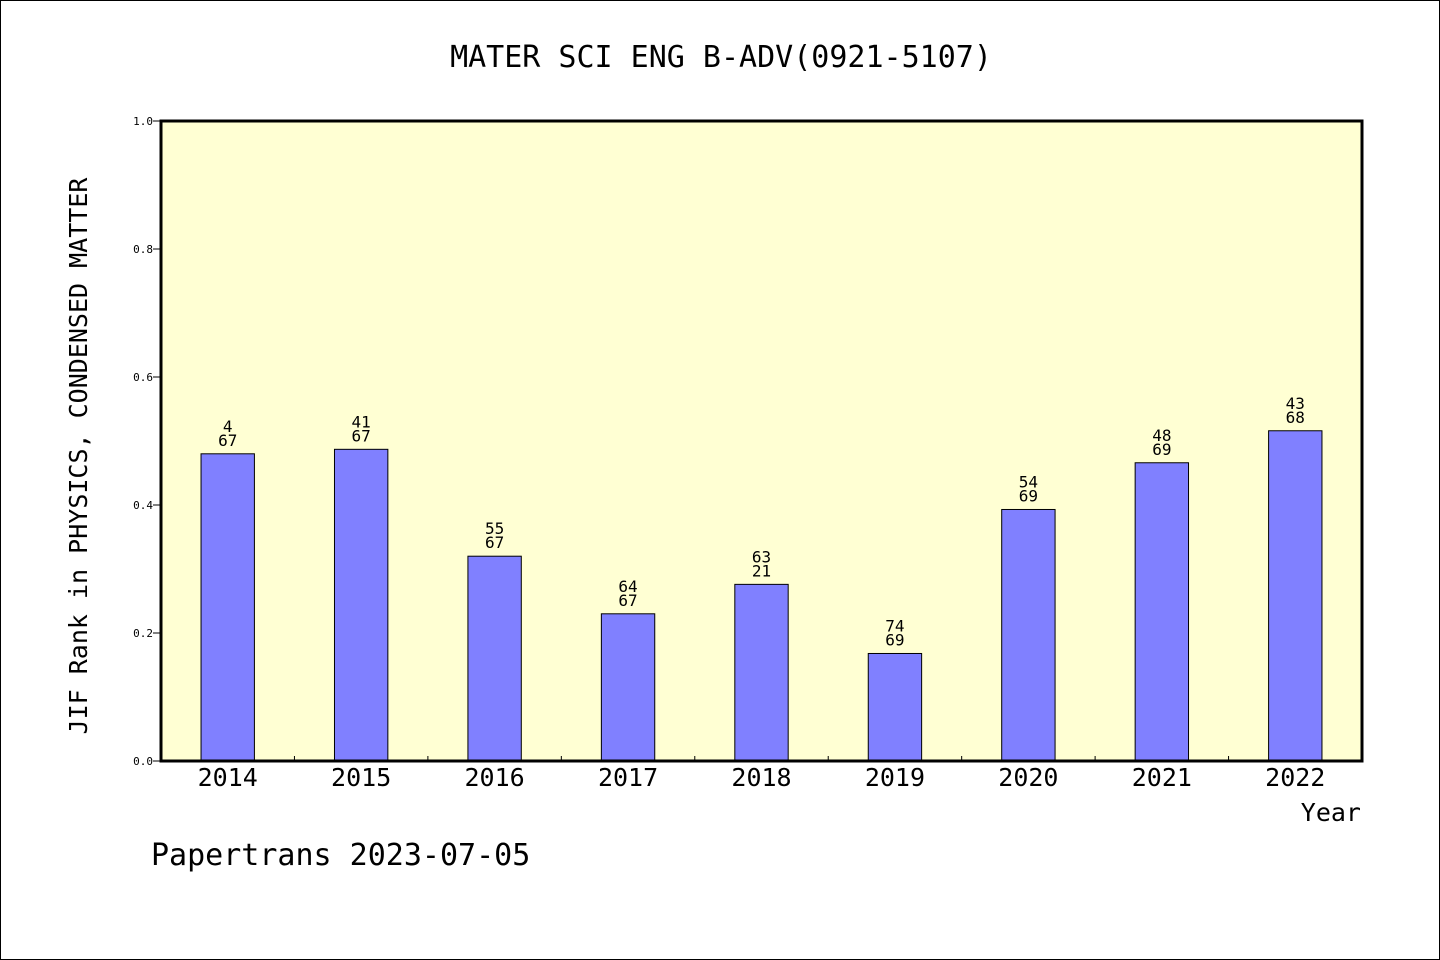  Describe the element at coordinates (143, 249) in the screenshot. I see `y-tick-label: 0.8` at that location.